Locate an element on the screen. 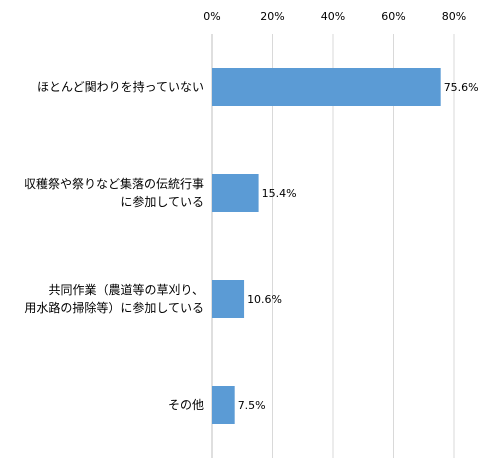  category-label: ほとんど関わりを持っていない is located at coordinates (120, 86).